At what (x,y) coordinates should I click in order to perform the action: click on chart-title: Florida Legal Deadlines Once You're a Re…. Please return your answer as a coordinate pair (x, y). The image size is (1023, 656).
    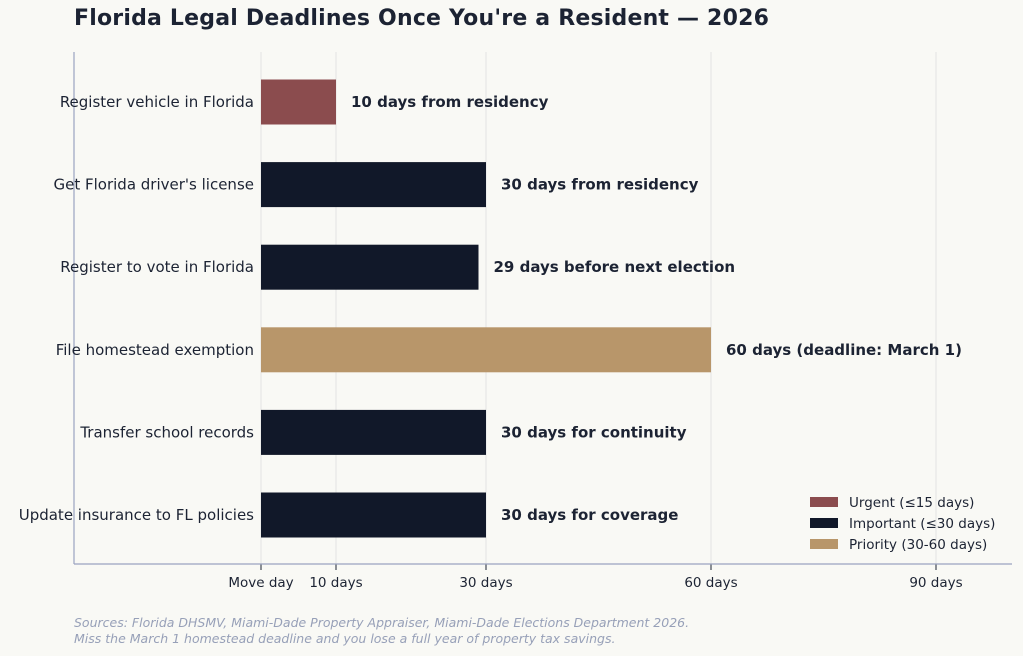
    Looking at the image, I should click on (422, 18).